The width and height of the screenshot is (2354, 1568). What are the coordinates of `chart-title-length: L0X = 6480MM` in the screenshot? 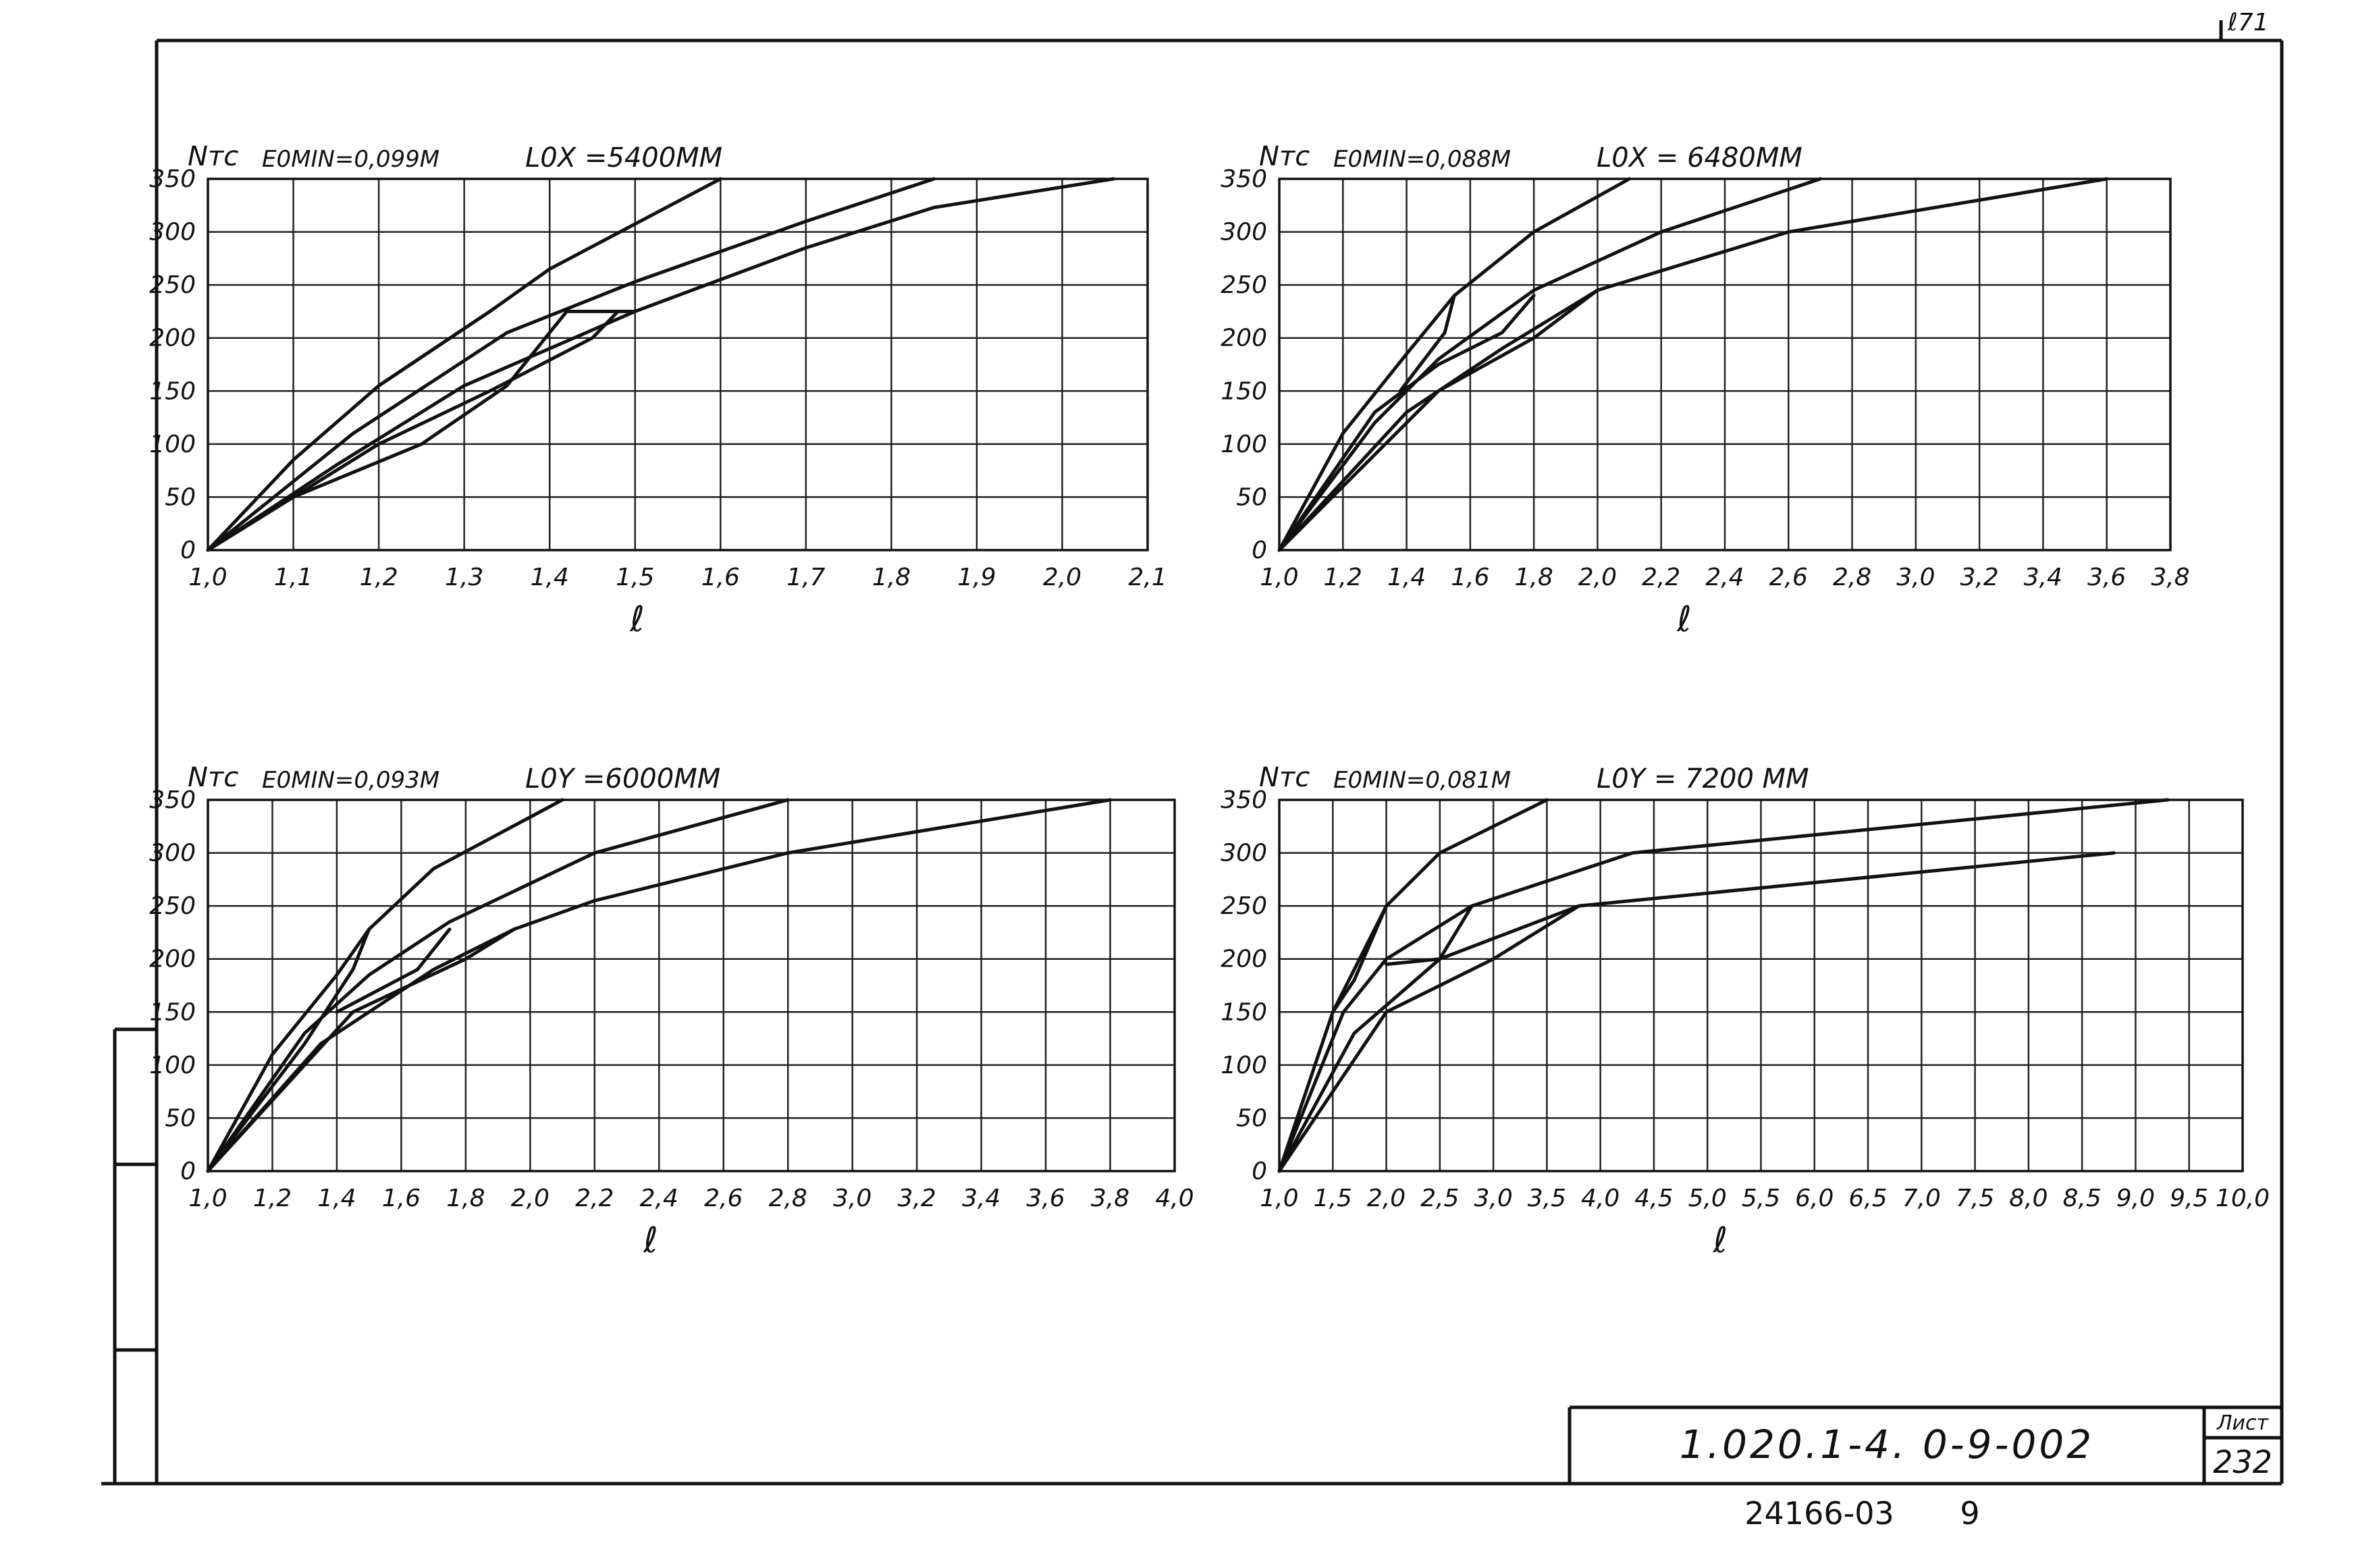 It's located at (1699, 157).